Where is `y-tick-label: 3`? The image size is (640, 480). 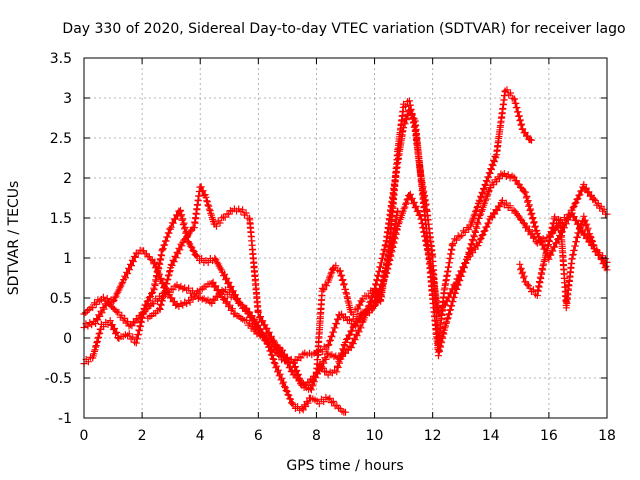 y-tick-label: 3 is located at coordinates (67, 99).